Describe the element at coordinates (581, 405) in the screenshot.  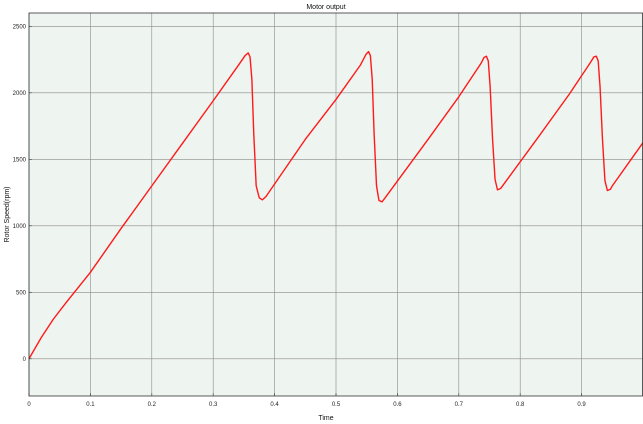
I see `x-tick-label: 0.9` at that location.